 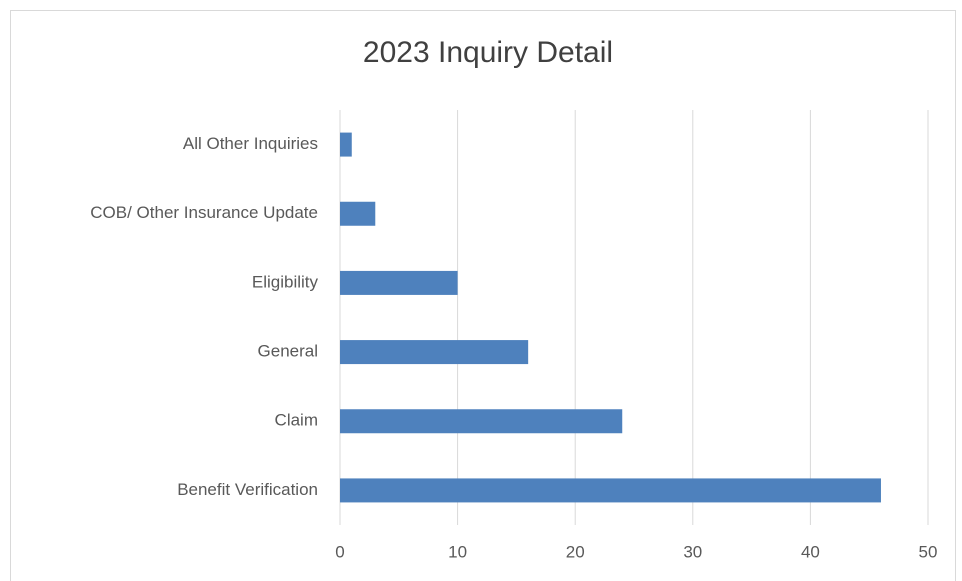 What do you see at coordinates (285, 281) in the screenshot?
I see `y-tick-label: Eligibility` at bounding box center [285, 281].